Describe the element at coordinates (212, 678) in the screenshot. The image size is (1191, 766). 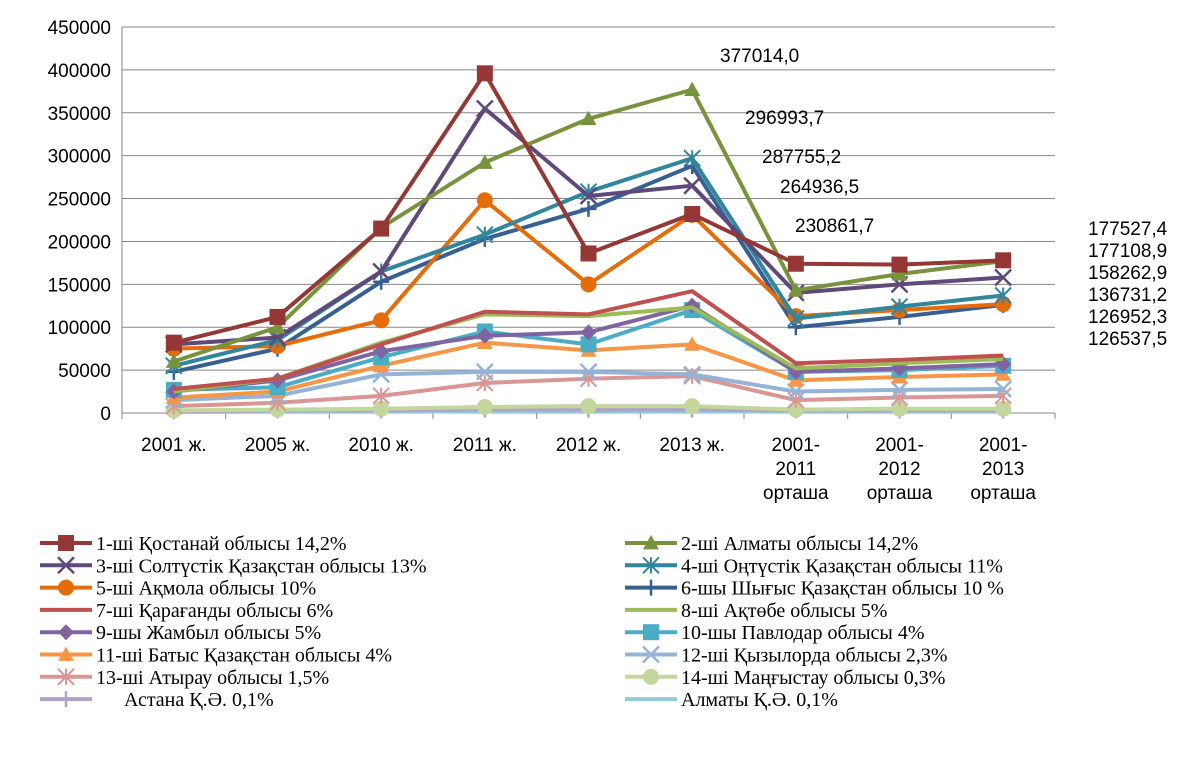
I see `legend-label: 13-ші Атырау облысы 1,5%` at that location.